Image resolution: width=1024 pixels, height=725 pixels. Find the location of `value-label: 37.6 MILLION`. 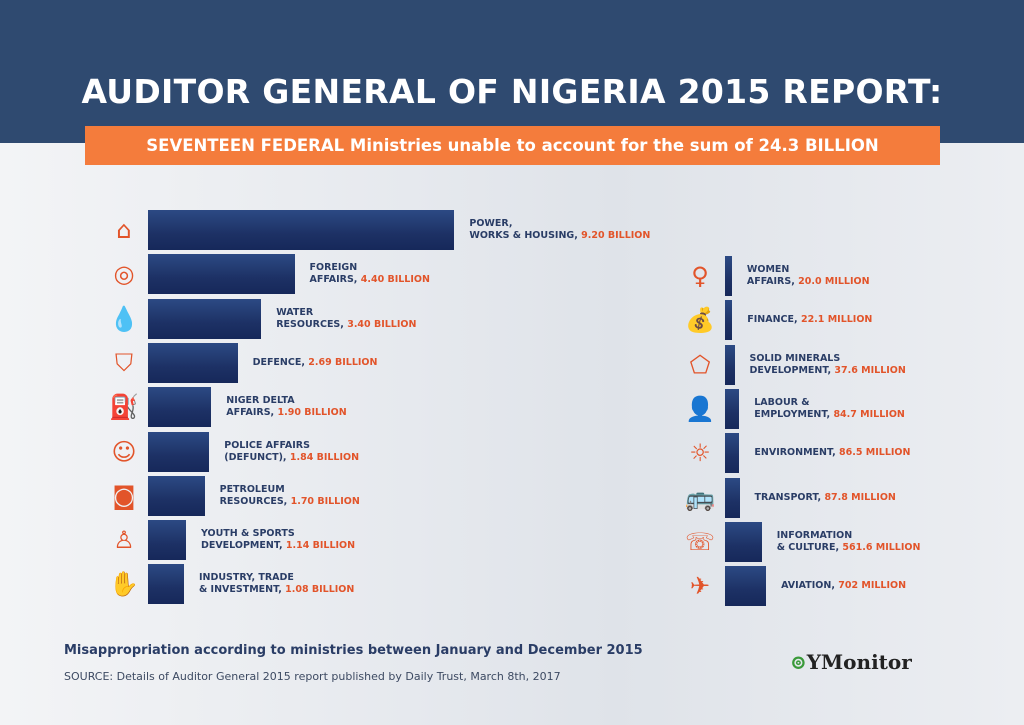

value-label: 37.6 MILLION is located at coordinates (870, 370).